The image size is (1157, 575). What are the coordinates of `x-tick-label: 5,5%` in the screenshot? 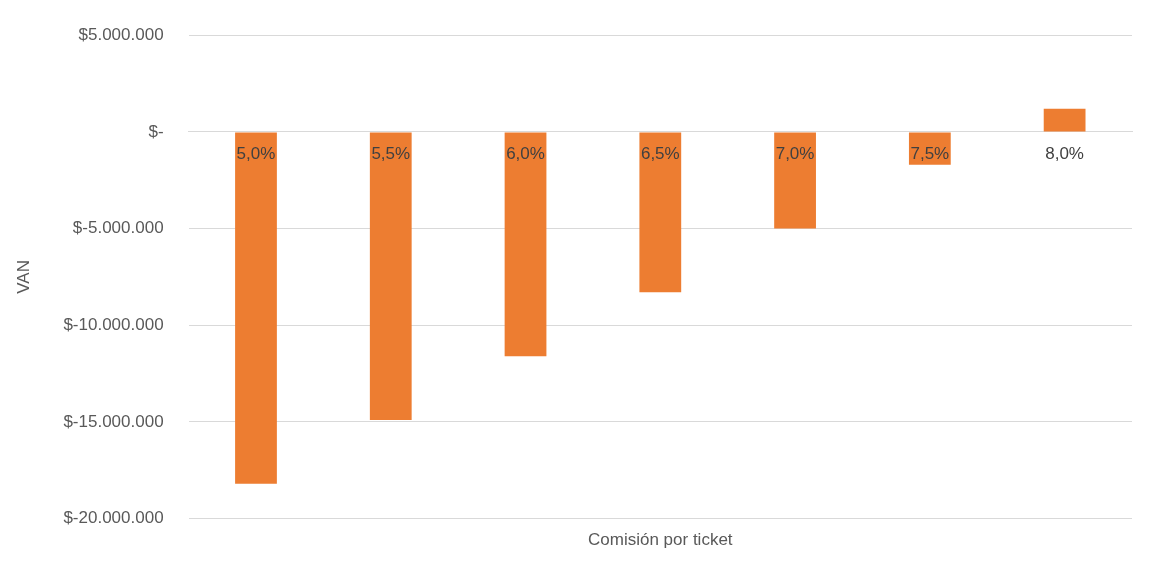 It's located at (391, 153).